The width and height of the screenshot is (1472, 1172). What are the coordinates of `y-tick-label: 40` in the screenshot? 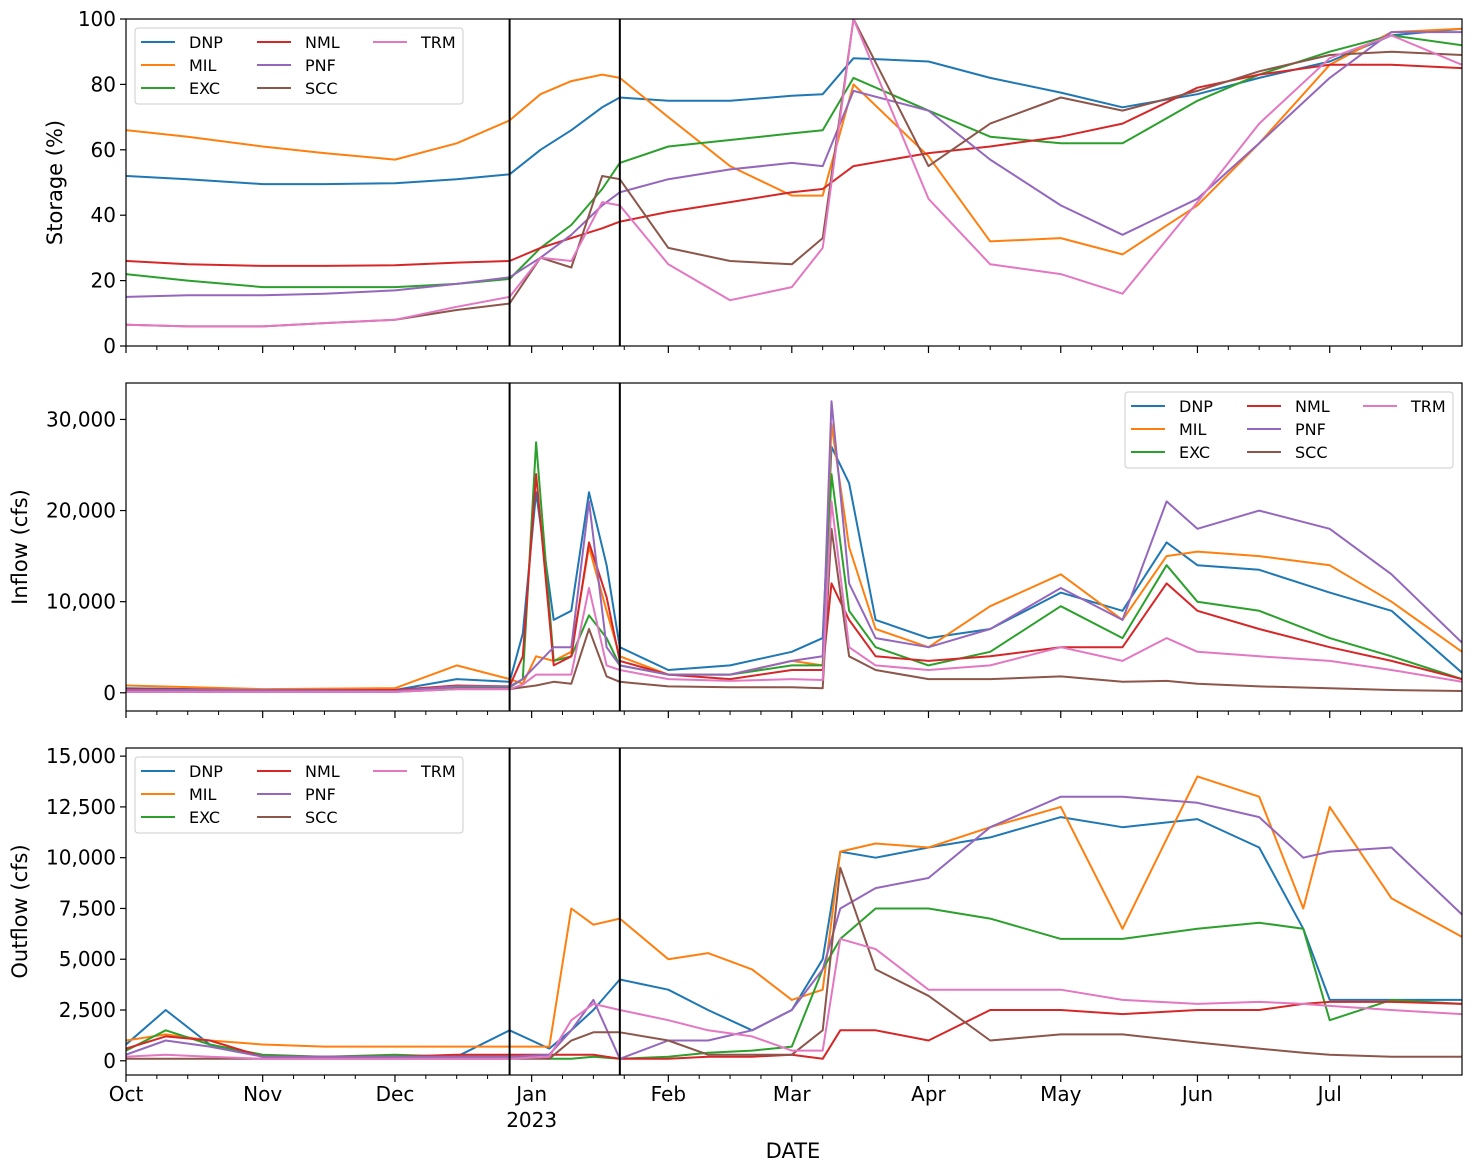 It's located at (103, 215).